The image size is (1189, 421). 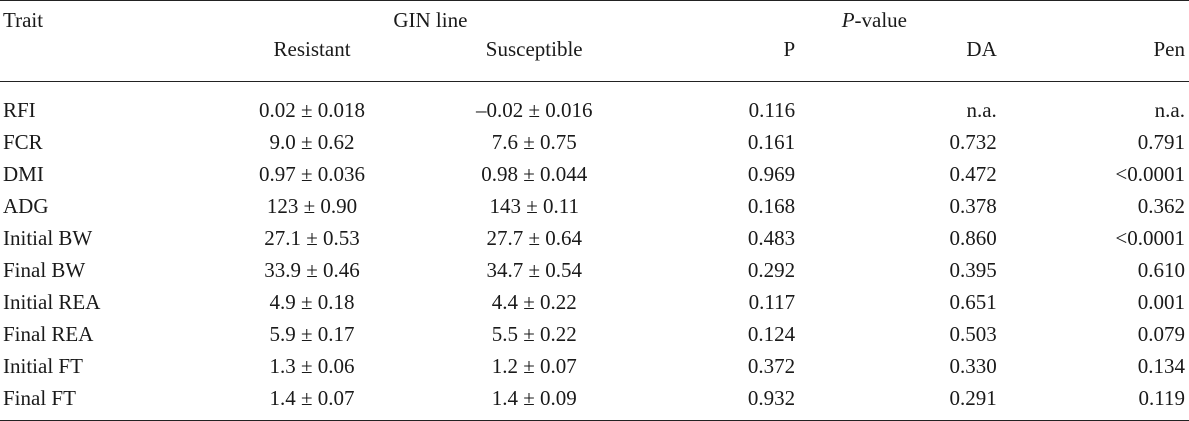 I want to click on cell-trait: Final REA, so click(x=48, y=333).